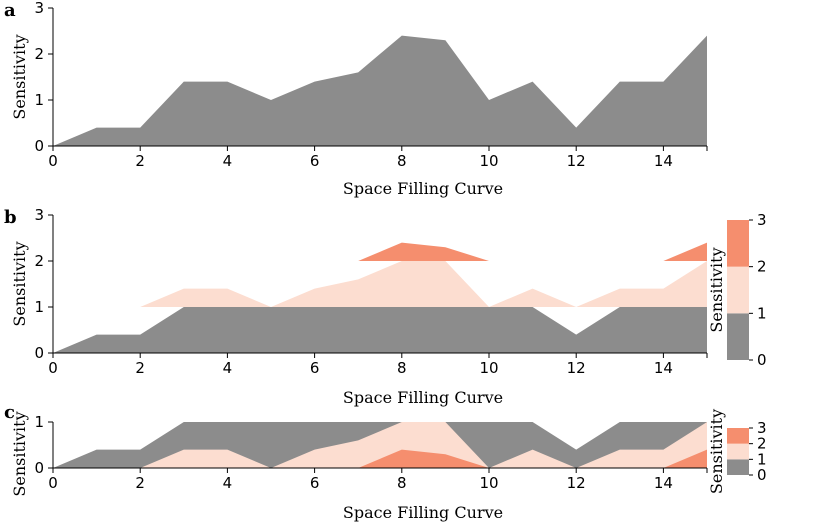 The image size is (831, 530). I want to click on panel-label: c, so click(9, 412).